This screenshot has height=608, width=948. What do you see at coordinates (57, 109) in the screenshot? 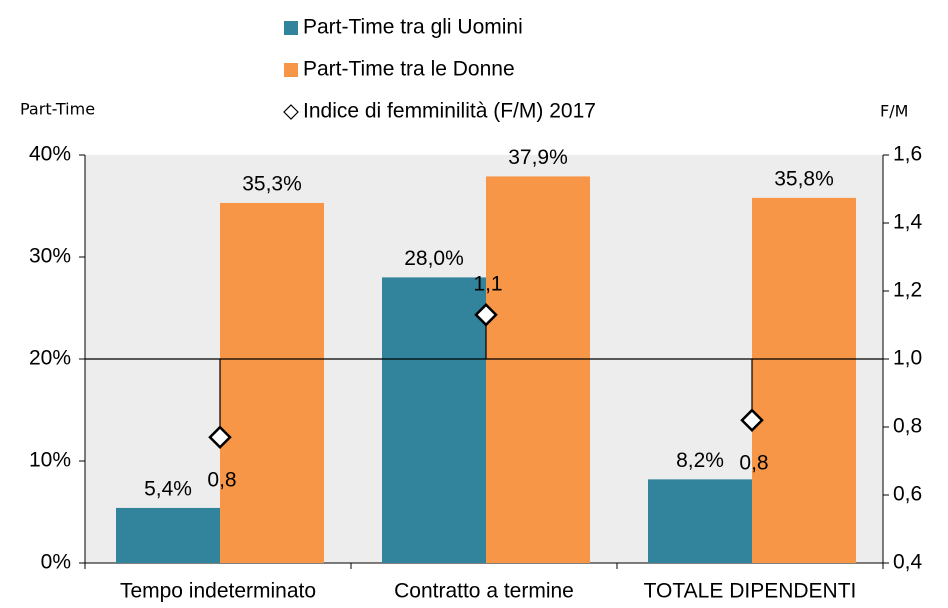
I see `y-axis-label: Part-Time` at bounding box center [57, 109].